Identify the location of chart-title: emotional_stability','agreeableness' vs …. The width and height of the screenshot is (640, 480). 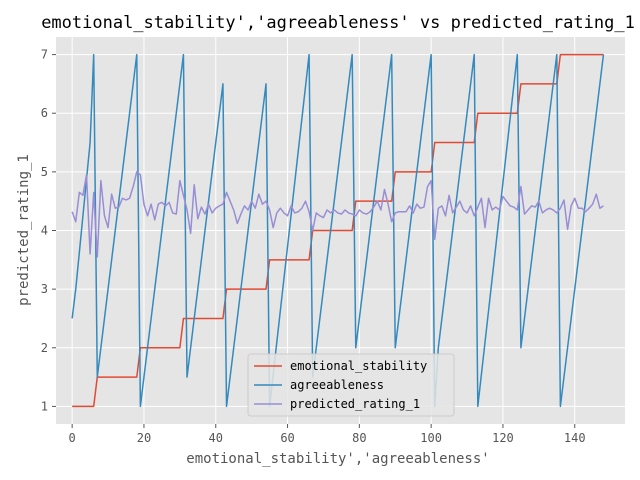
(338, 23).